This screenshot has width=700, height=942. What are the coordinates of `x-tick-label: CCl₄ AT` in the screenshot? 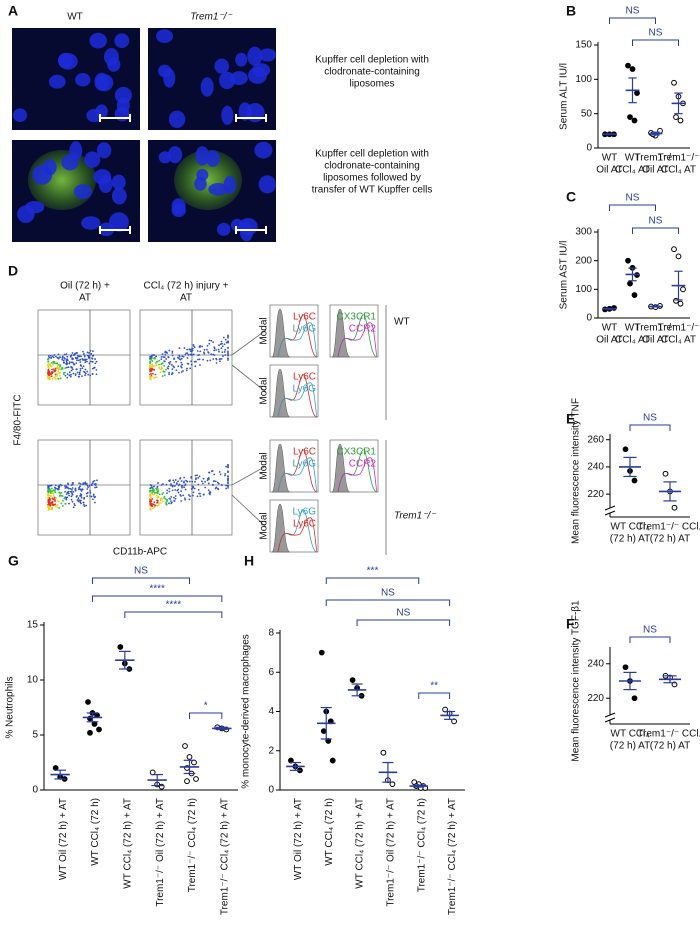 It's located at (632, 340).